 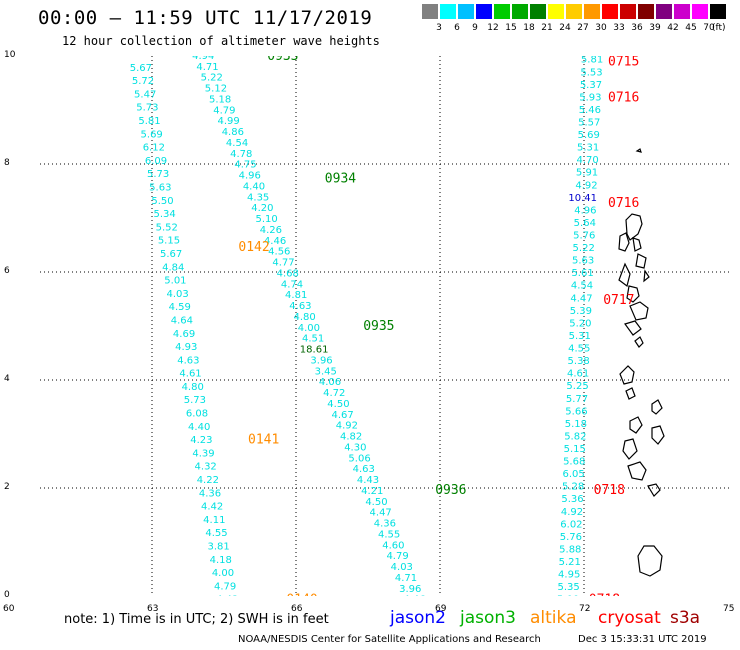 I want to click on swh-value: 4.40, so click(x=254, y=186).